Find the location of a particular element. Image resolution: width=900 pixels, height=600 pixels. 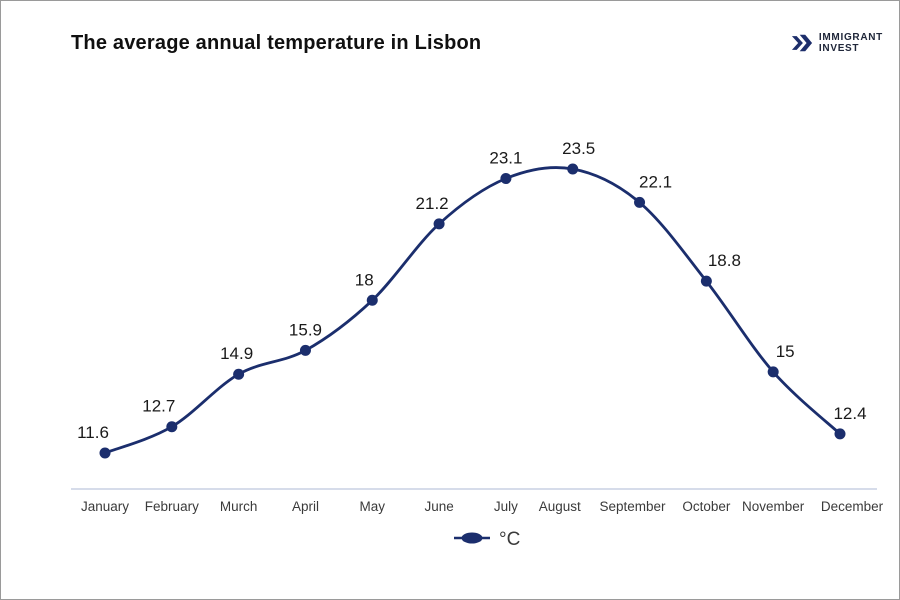

data-point-december is located at coordinates (840, 434).